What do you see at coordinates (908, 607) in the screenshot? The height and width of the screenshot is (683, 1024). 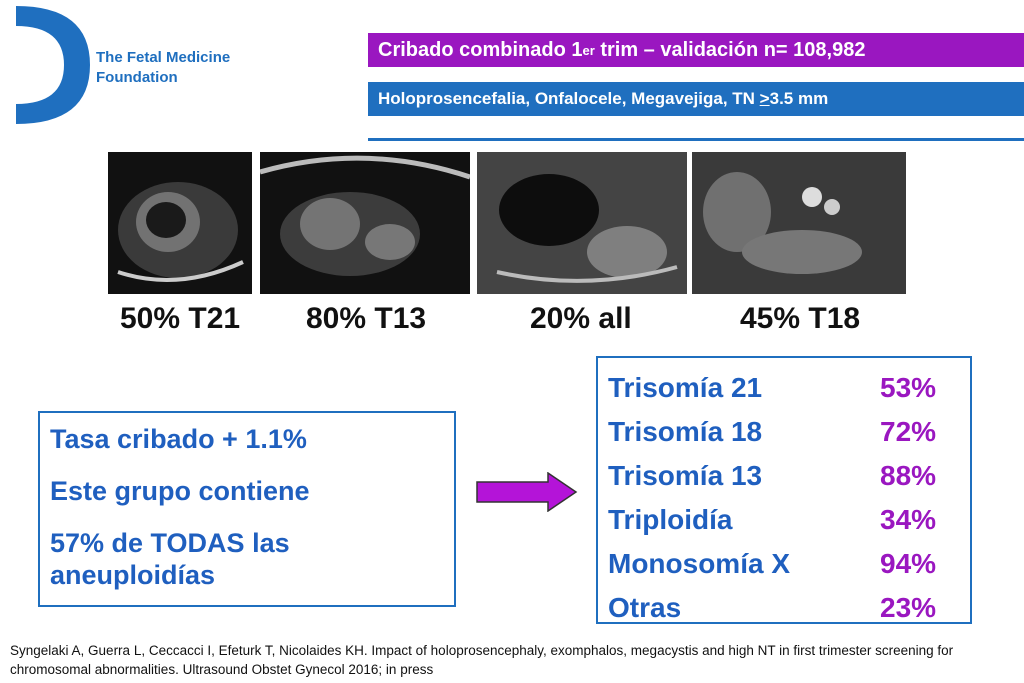 I see `detection-value: 23%` at bounding box center [908, 607].